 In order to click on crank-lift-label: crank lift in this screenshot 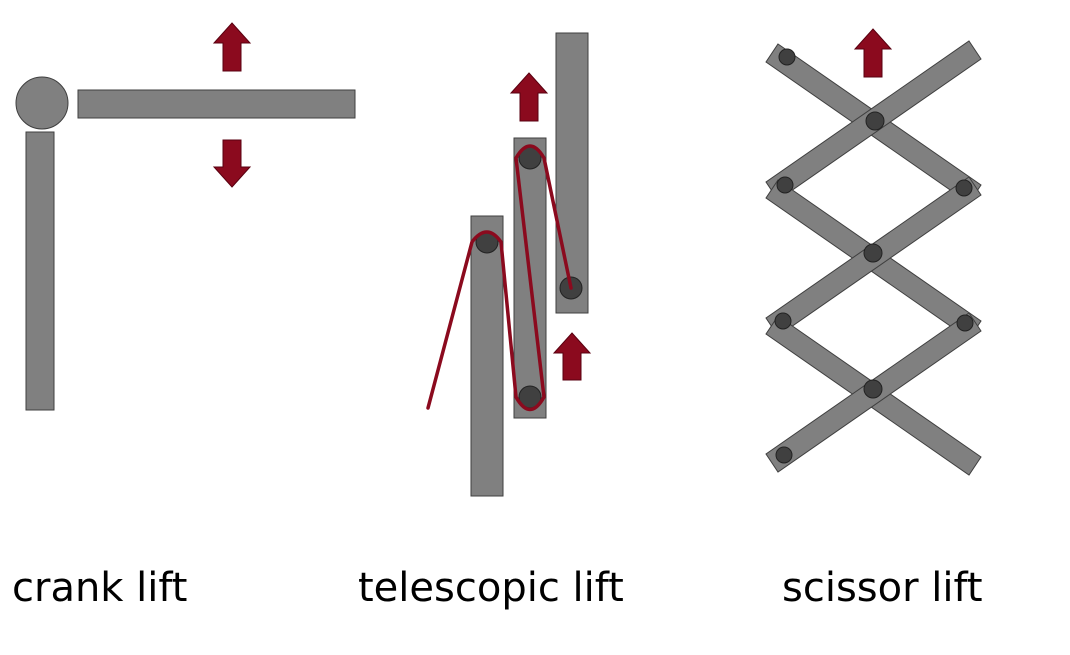, I will do `click(100, 588)`.